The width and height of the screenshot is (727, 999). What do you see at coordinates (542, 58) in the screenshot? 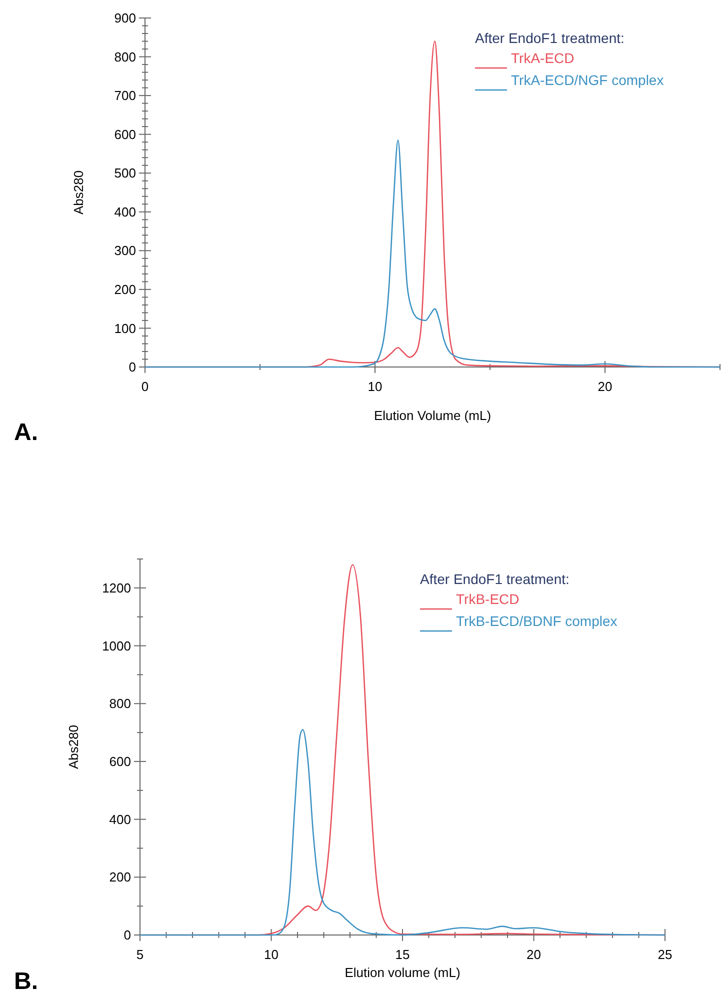
I see `text: TrkA-ECD` at bounding box center [542, 58].